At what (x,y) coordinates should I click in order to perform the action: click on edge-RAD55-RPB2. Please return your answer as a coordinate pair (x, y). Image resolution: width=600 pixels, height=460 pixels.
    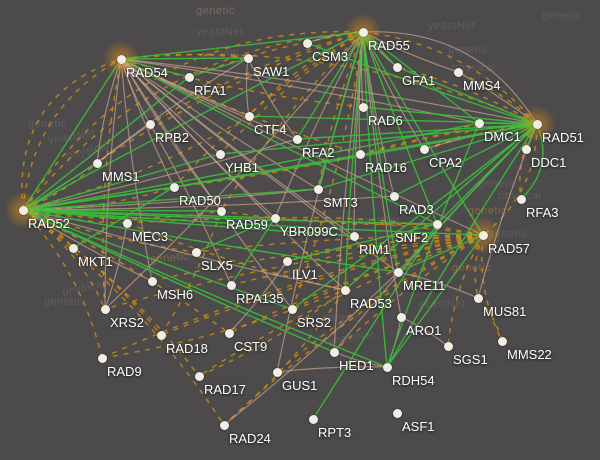
    Looking at the image, I should click on (256, 78).